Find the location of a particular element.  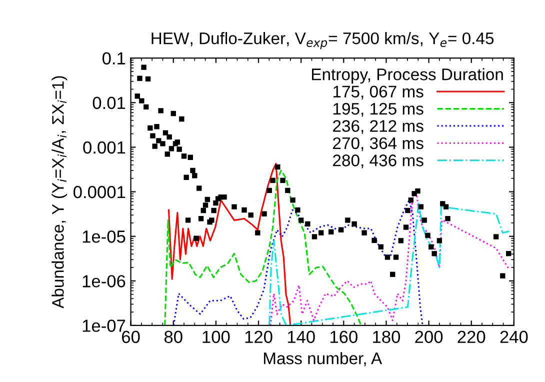

x-tick-label: 160 is located at coordinates (344, 337).